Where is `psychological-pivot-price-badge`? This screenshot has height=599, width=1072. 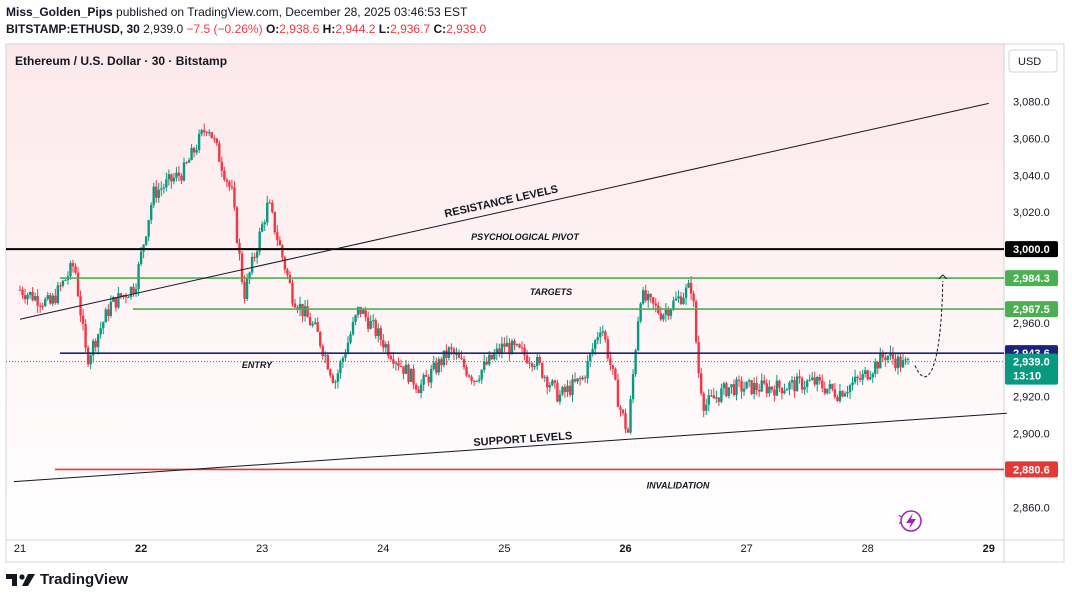 psychological-pivot-price-badge is located at coordinates (1031, 249).